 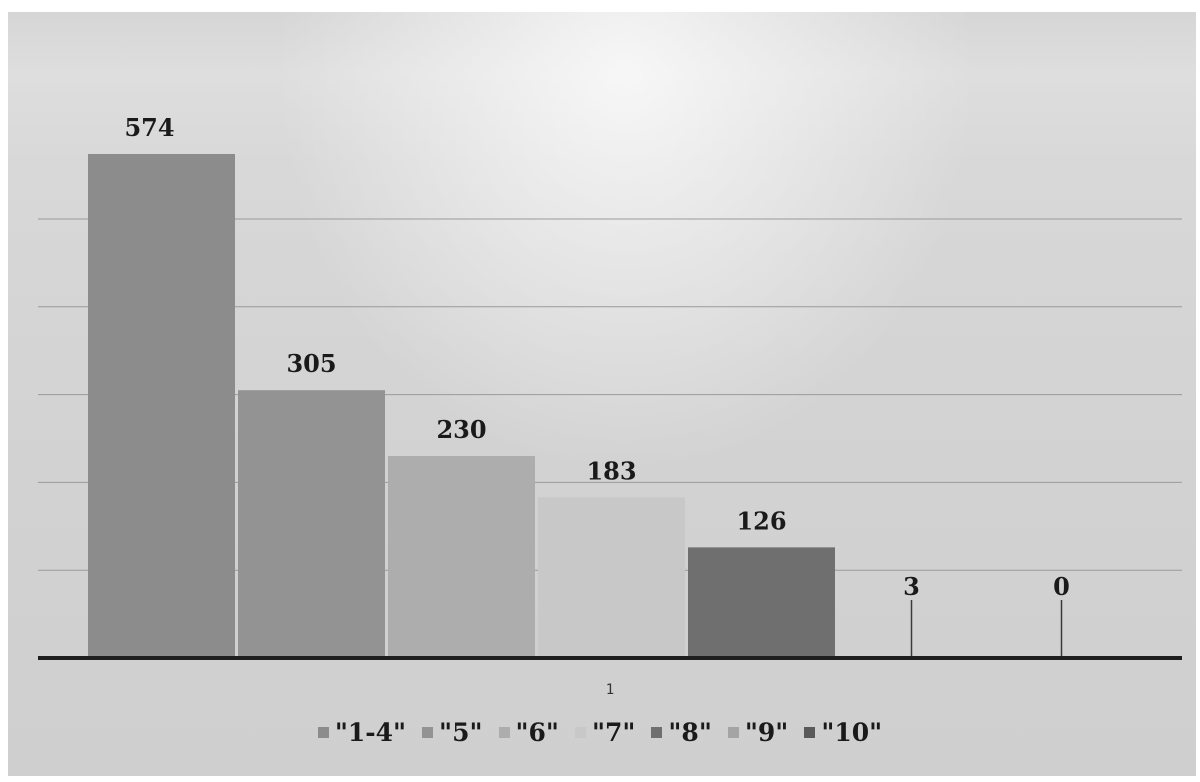 I want to click on legend-label-6: "9", so click(x=766, y=732).